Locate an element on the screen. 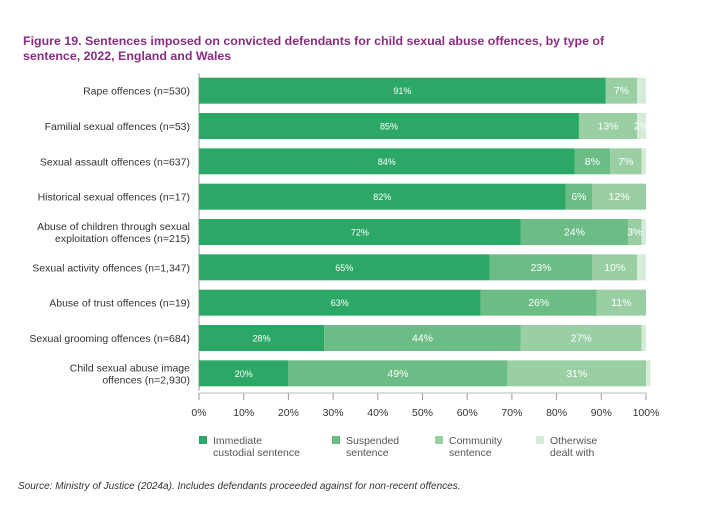 This screenshot has width=708, height=511. data-label: 85% is located at coordinates (389, 127).